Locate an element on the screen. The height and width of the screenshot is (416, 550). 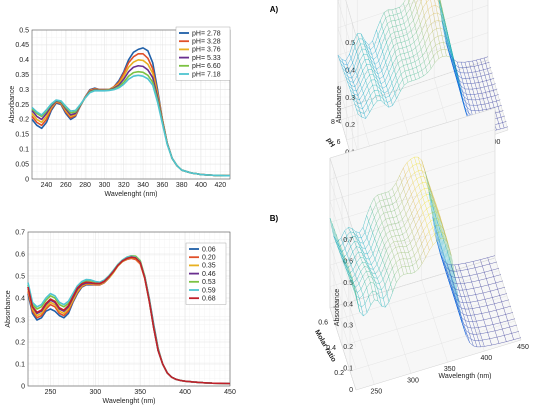
y-tick-label: 0.1 is located at coordinates (24, 150).